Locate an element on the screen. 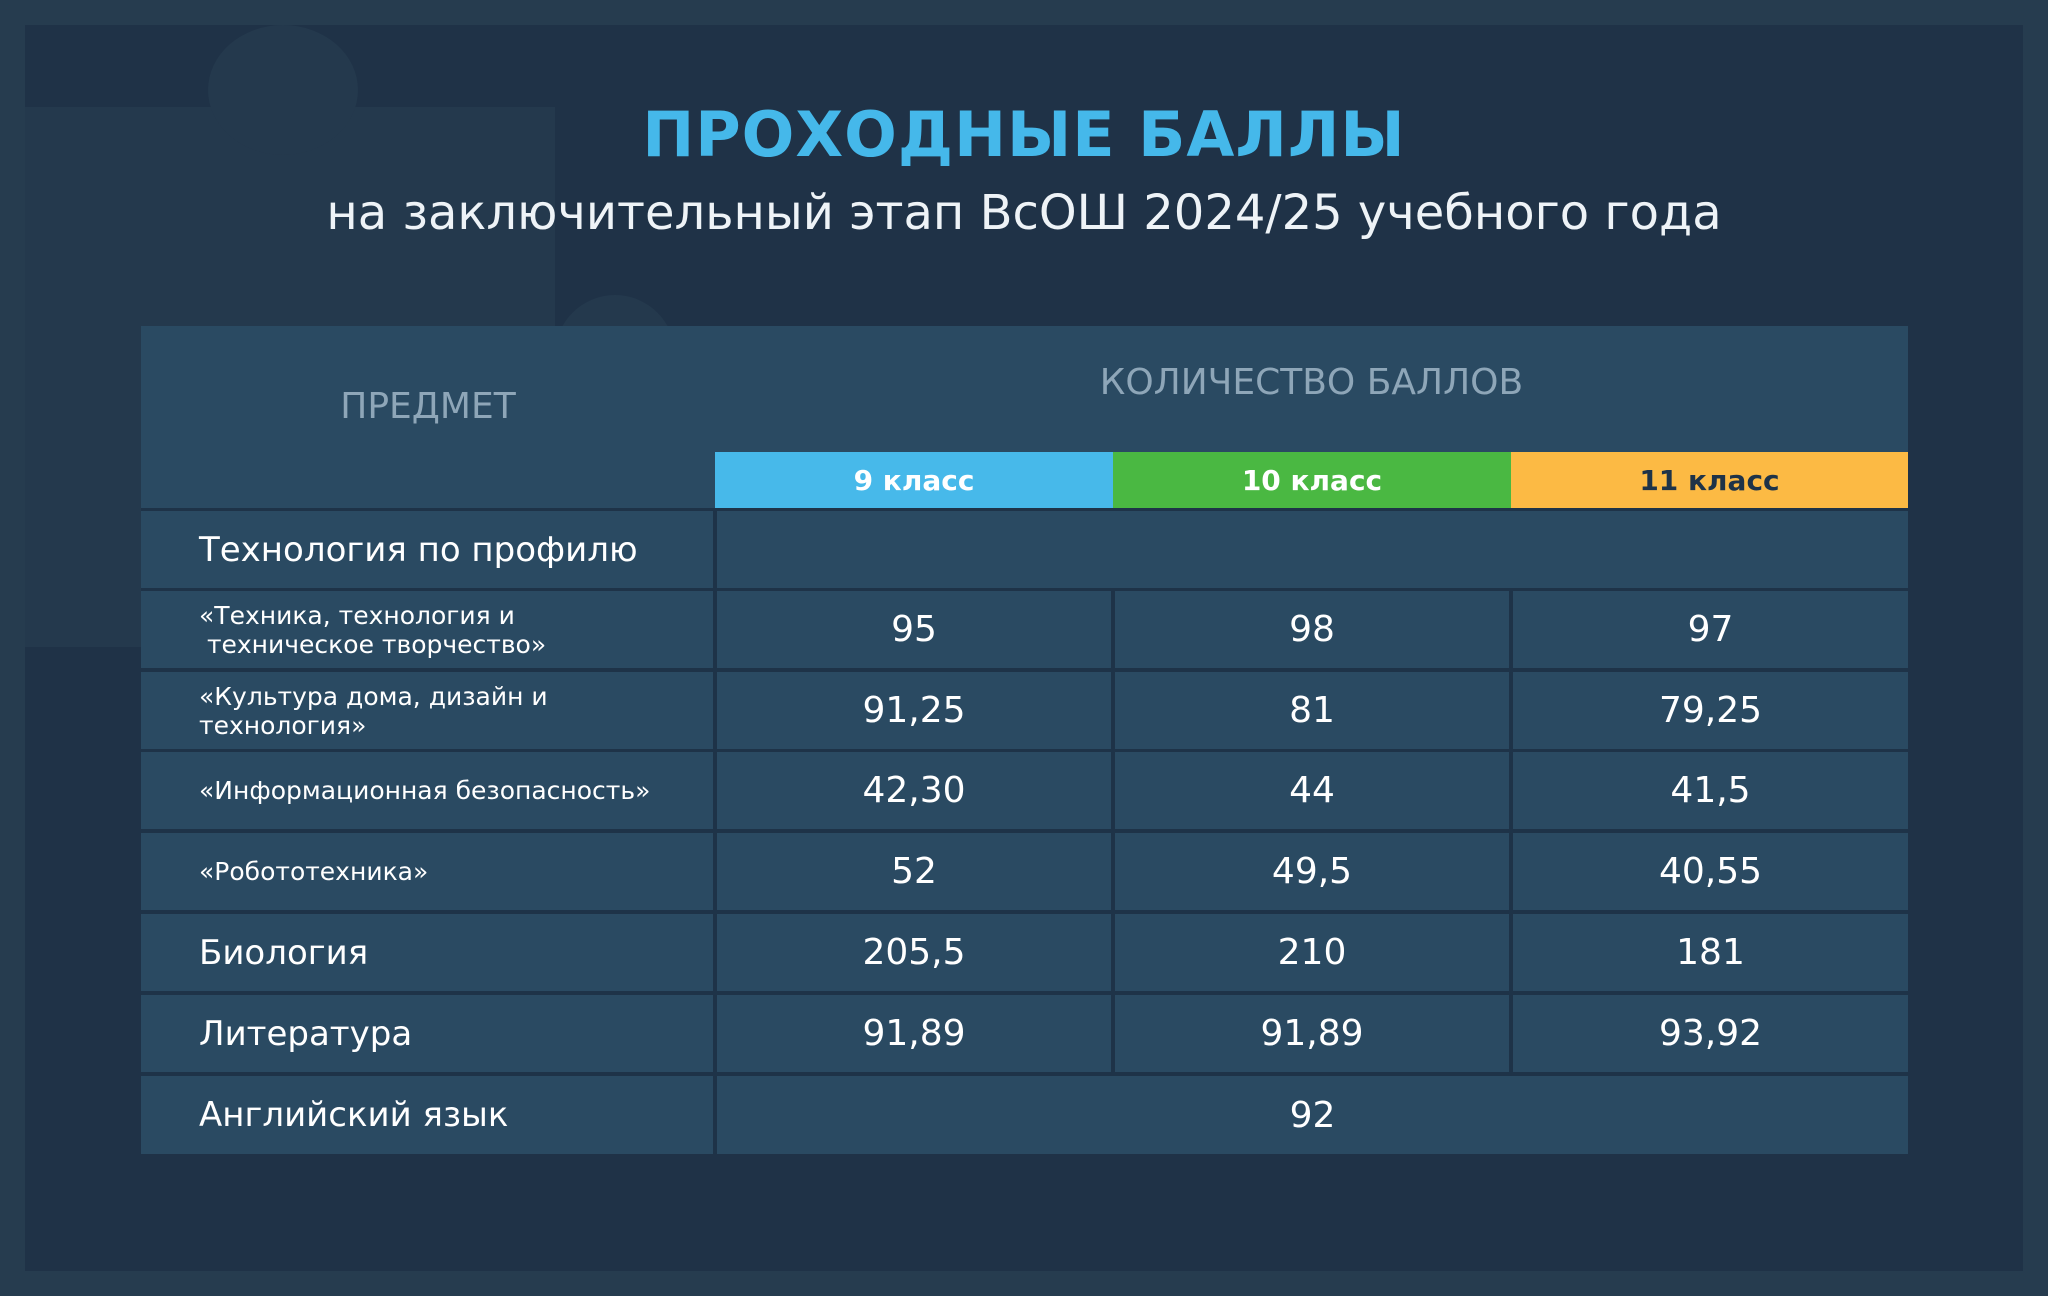 Image resolution: width=2048 pixels, height=1296 pixels. score-cell: 97 is located at coordinates (1710, 629).